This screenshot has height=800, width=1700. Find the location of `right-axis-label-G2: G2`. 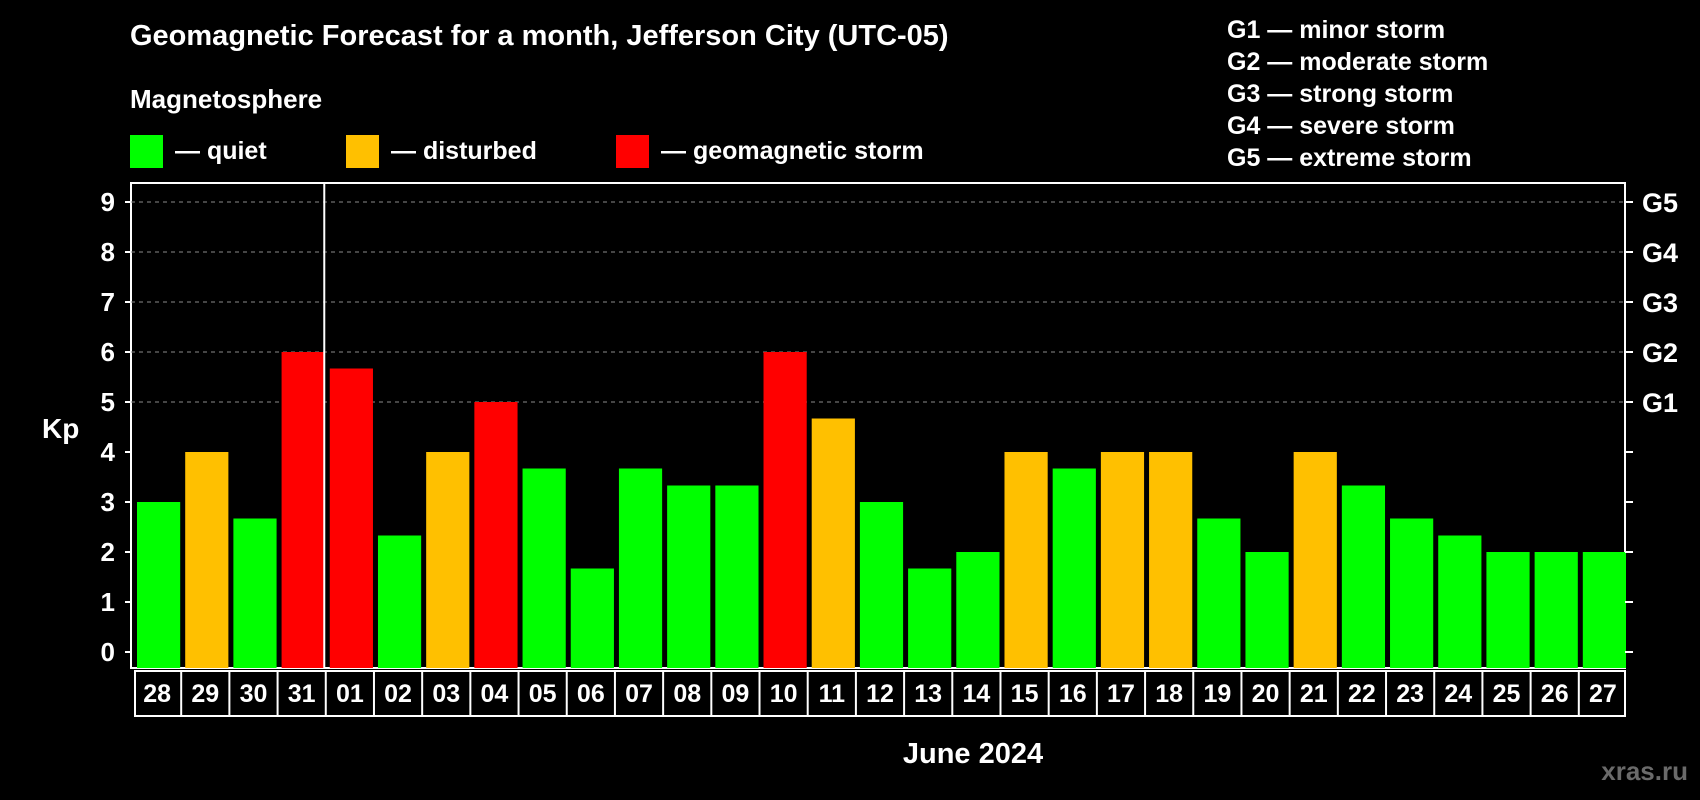

right-axis-label-G2: G2 is located at coordinates (1660, 353).